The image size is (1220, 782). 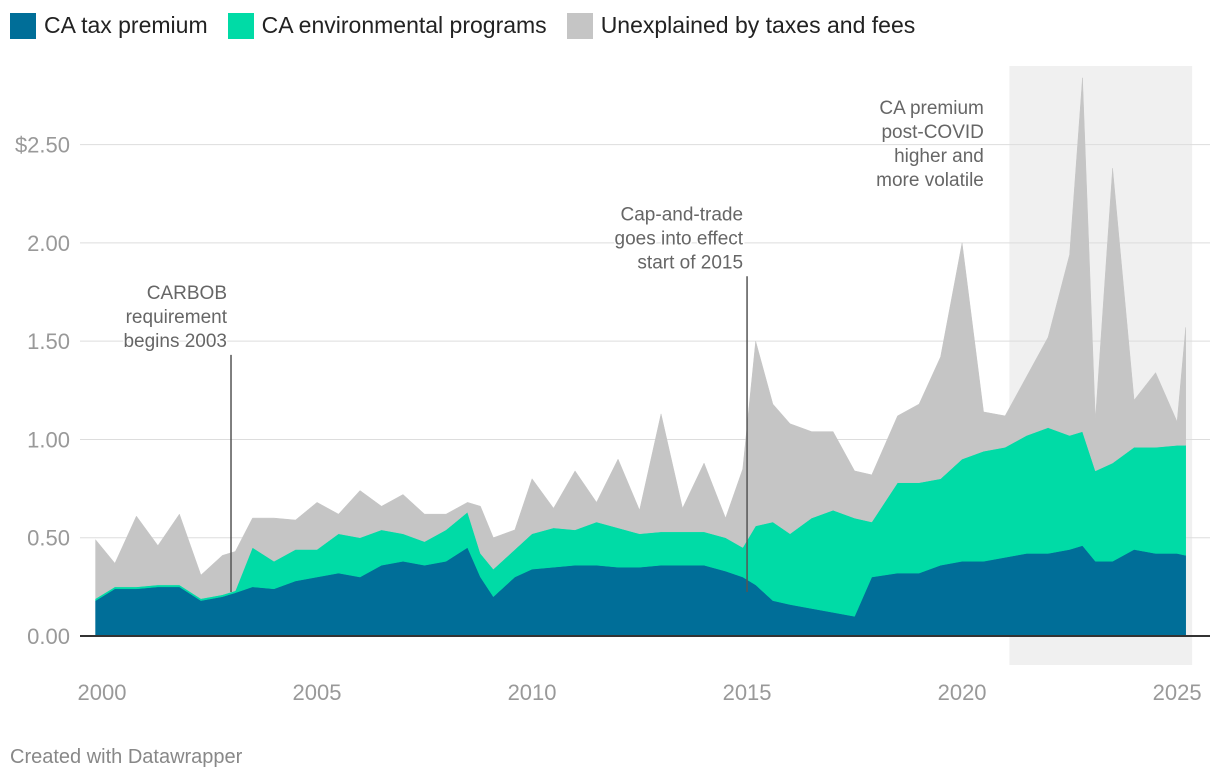 I want to click on legend-swatch-tax-premium, so click(x=23, y=25).